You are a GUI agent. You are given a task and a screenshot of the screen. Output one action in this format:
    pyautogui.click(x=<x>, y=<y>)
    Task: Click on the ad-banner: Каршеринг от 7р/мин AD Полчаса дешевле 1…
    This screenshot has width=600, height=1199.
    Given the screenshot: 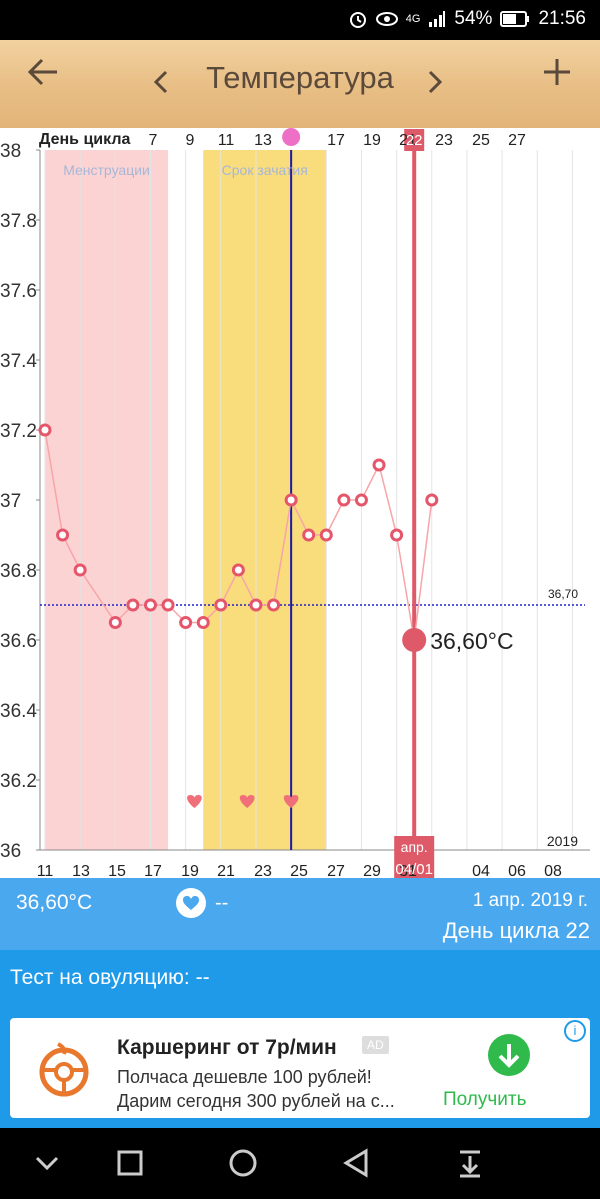 What is the action you would take?
    pyautogui.click(x=300, y=1068)
    